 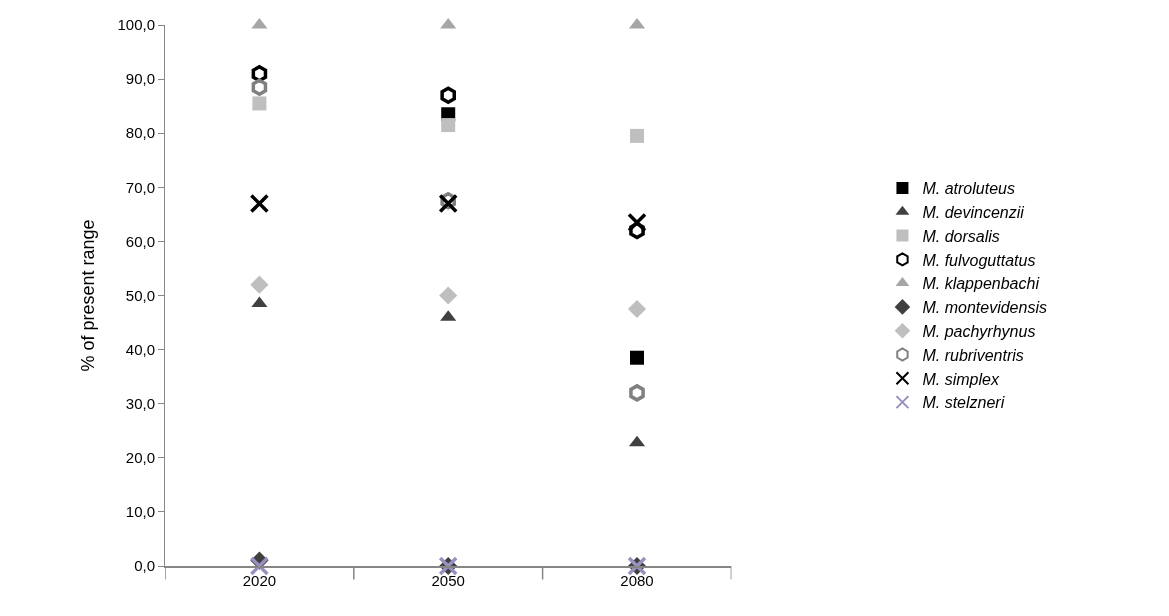 What do you see at coordinates (140, 241) in the screenshot?
I see `y-tick-label: 60,0` at bounding box center [140, 241].